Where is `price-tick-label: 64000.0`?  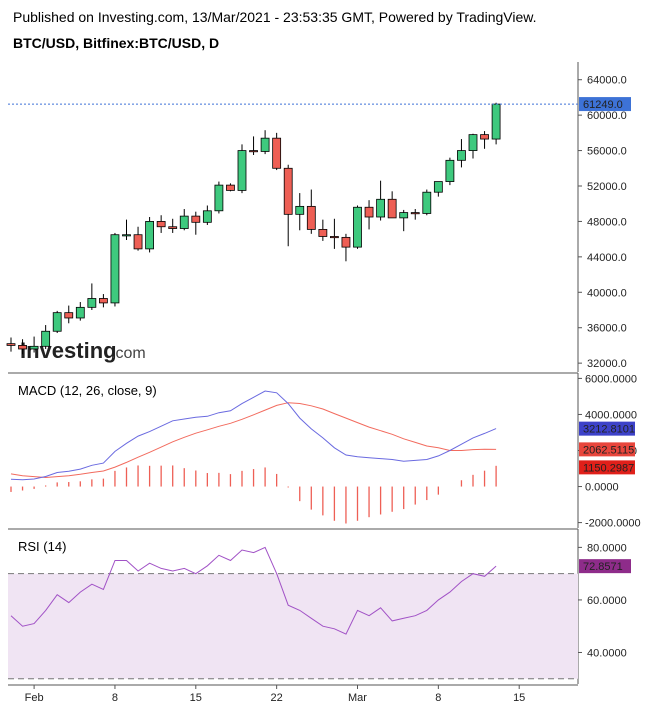
price-tick-label: 64000.0 is located at coordinates (607, 81).